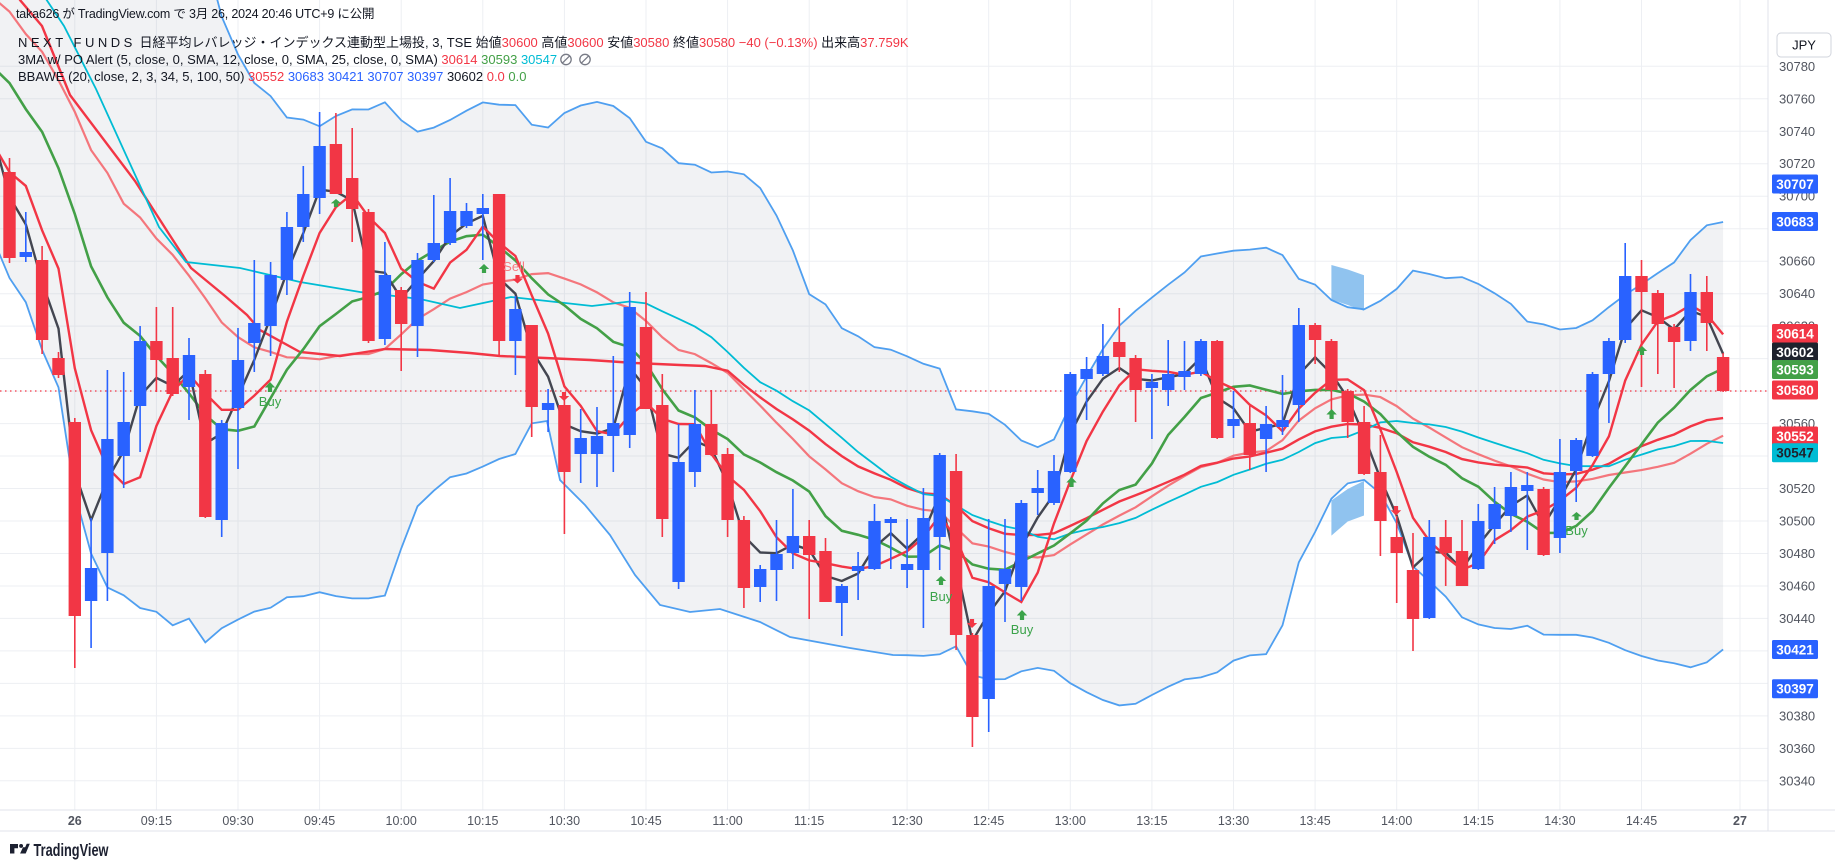  I want to click on svg-text: 09:45, so click(319, 821).